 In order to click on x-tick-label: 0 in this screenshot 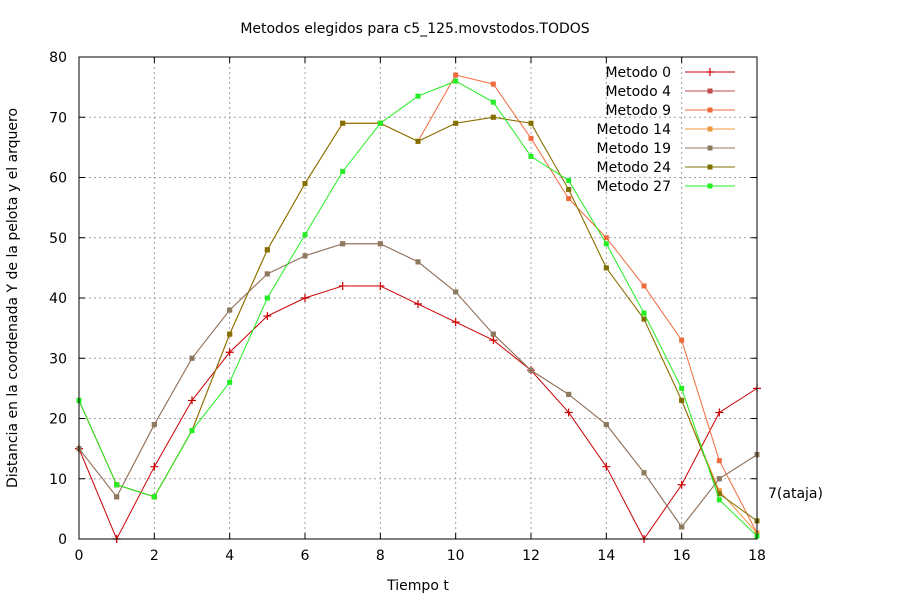, I will do `click(79, 556)`.